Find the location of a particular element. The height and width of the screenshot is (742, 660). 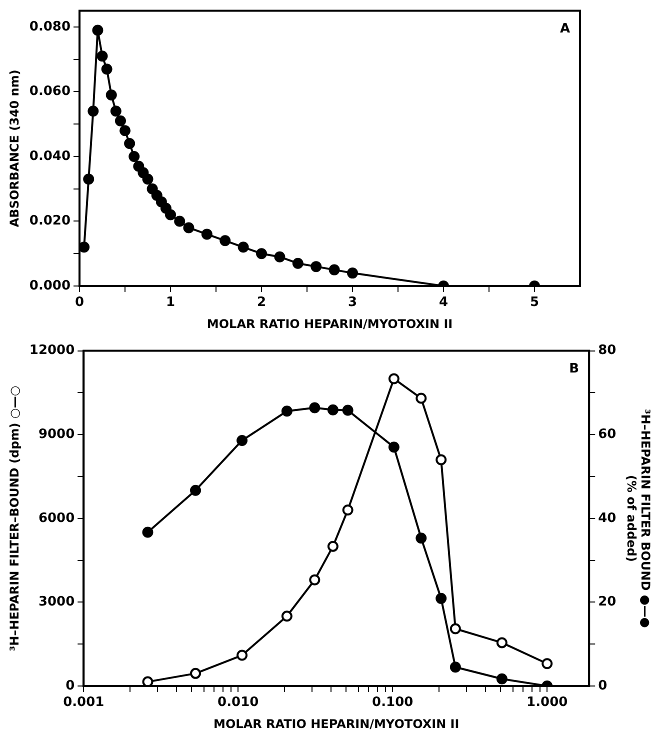

x-tick-label: 1 is located at coordinates (171, 302).